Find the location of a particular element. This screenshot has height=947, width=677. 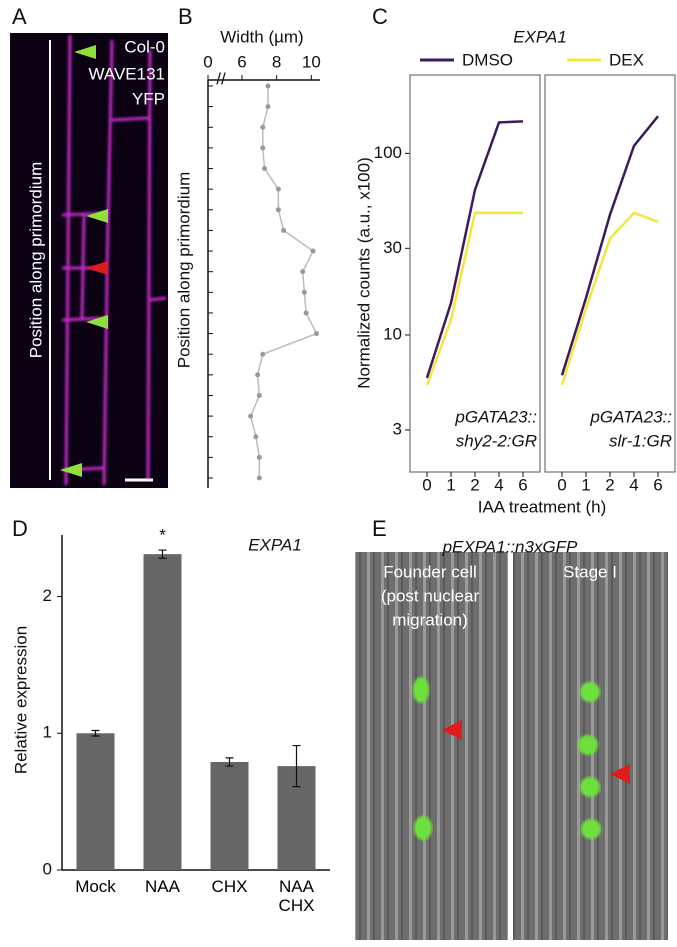

image-label: migration) is located at coordinates (430, 619).